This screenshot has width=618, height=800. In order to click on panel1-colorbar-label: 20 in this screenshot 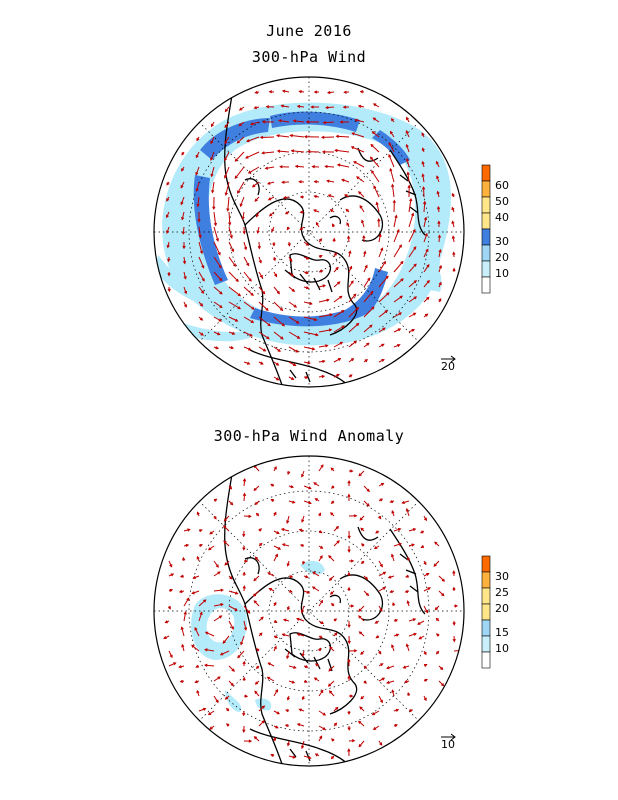, I will do `click(502, 257)`.